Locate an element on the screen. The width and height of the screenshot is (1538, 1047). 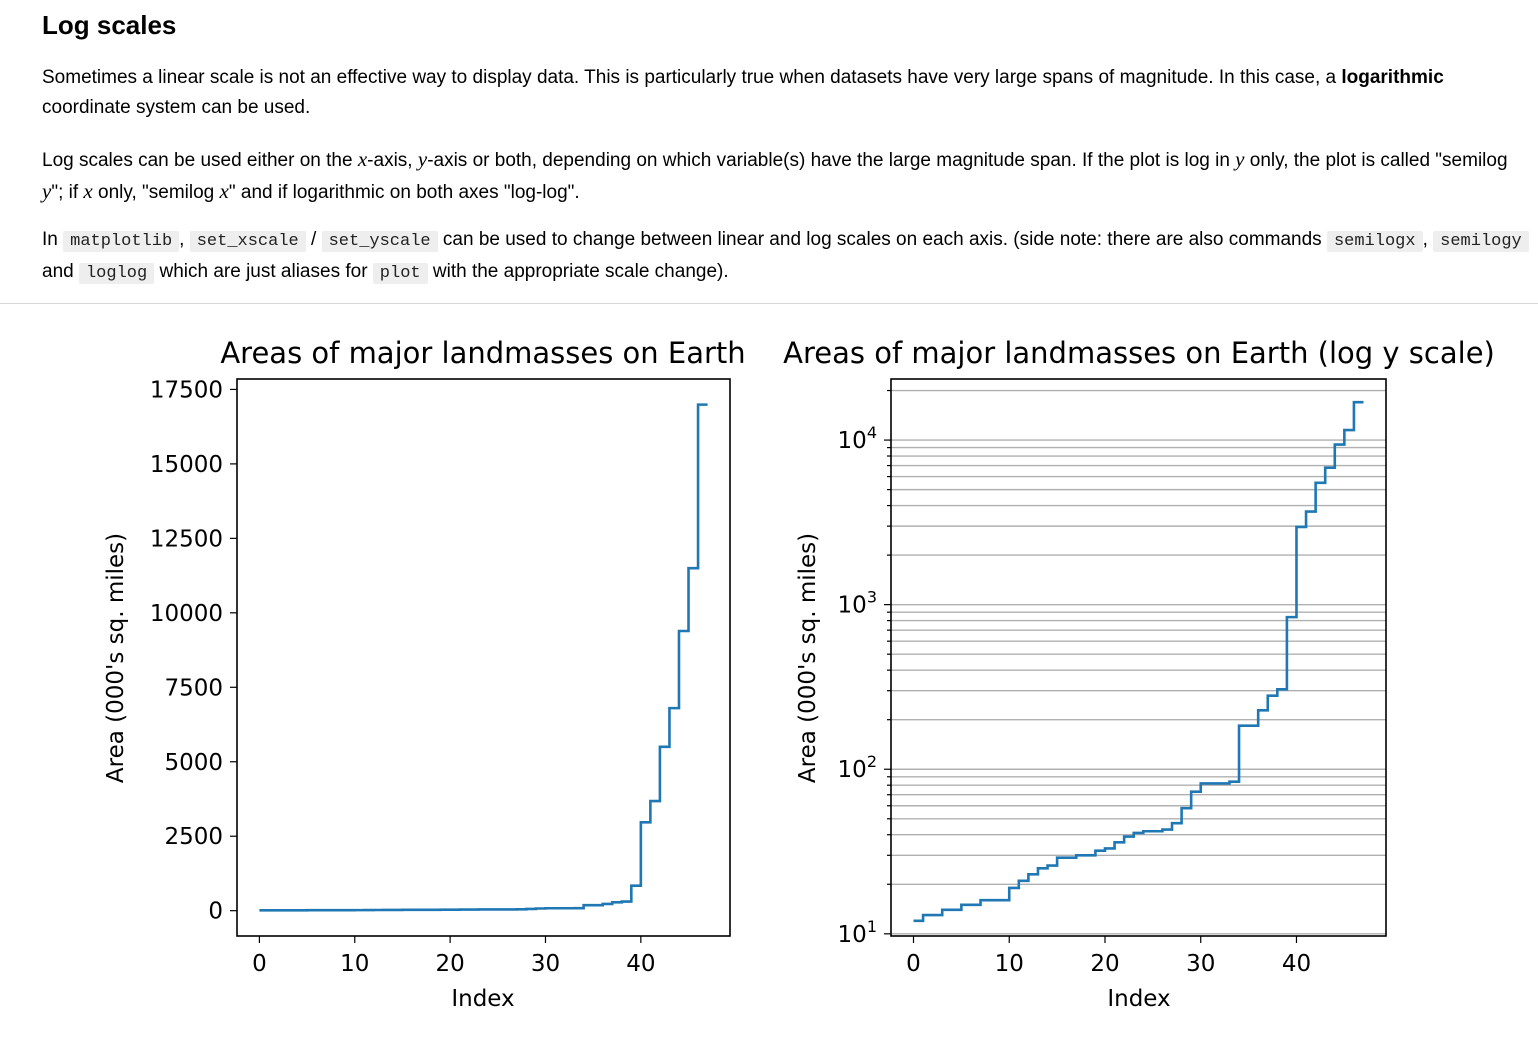
inline-code: semilogy is located at coordinates (1481, 241).